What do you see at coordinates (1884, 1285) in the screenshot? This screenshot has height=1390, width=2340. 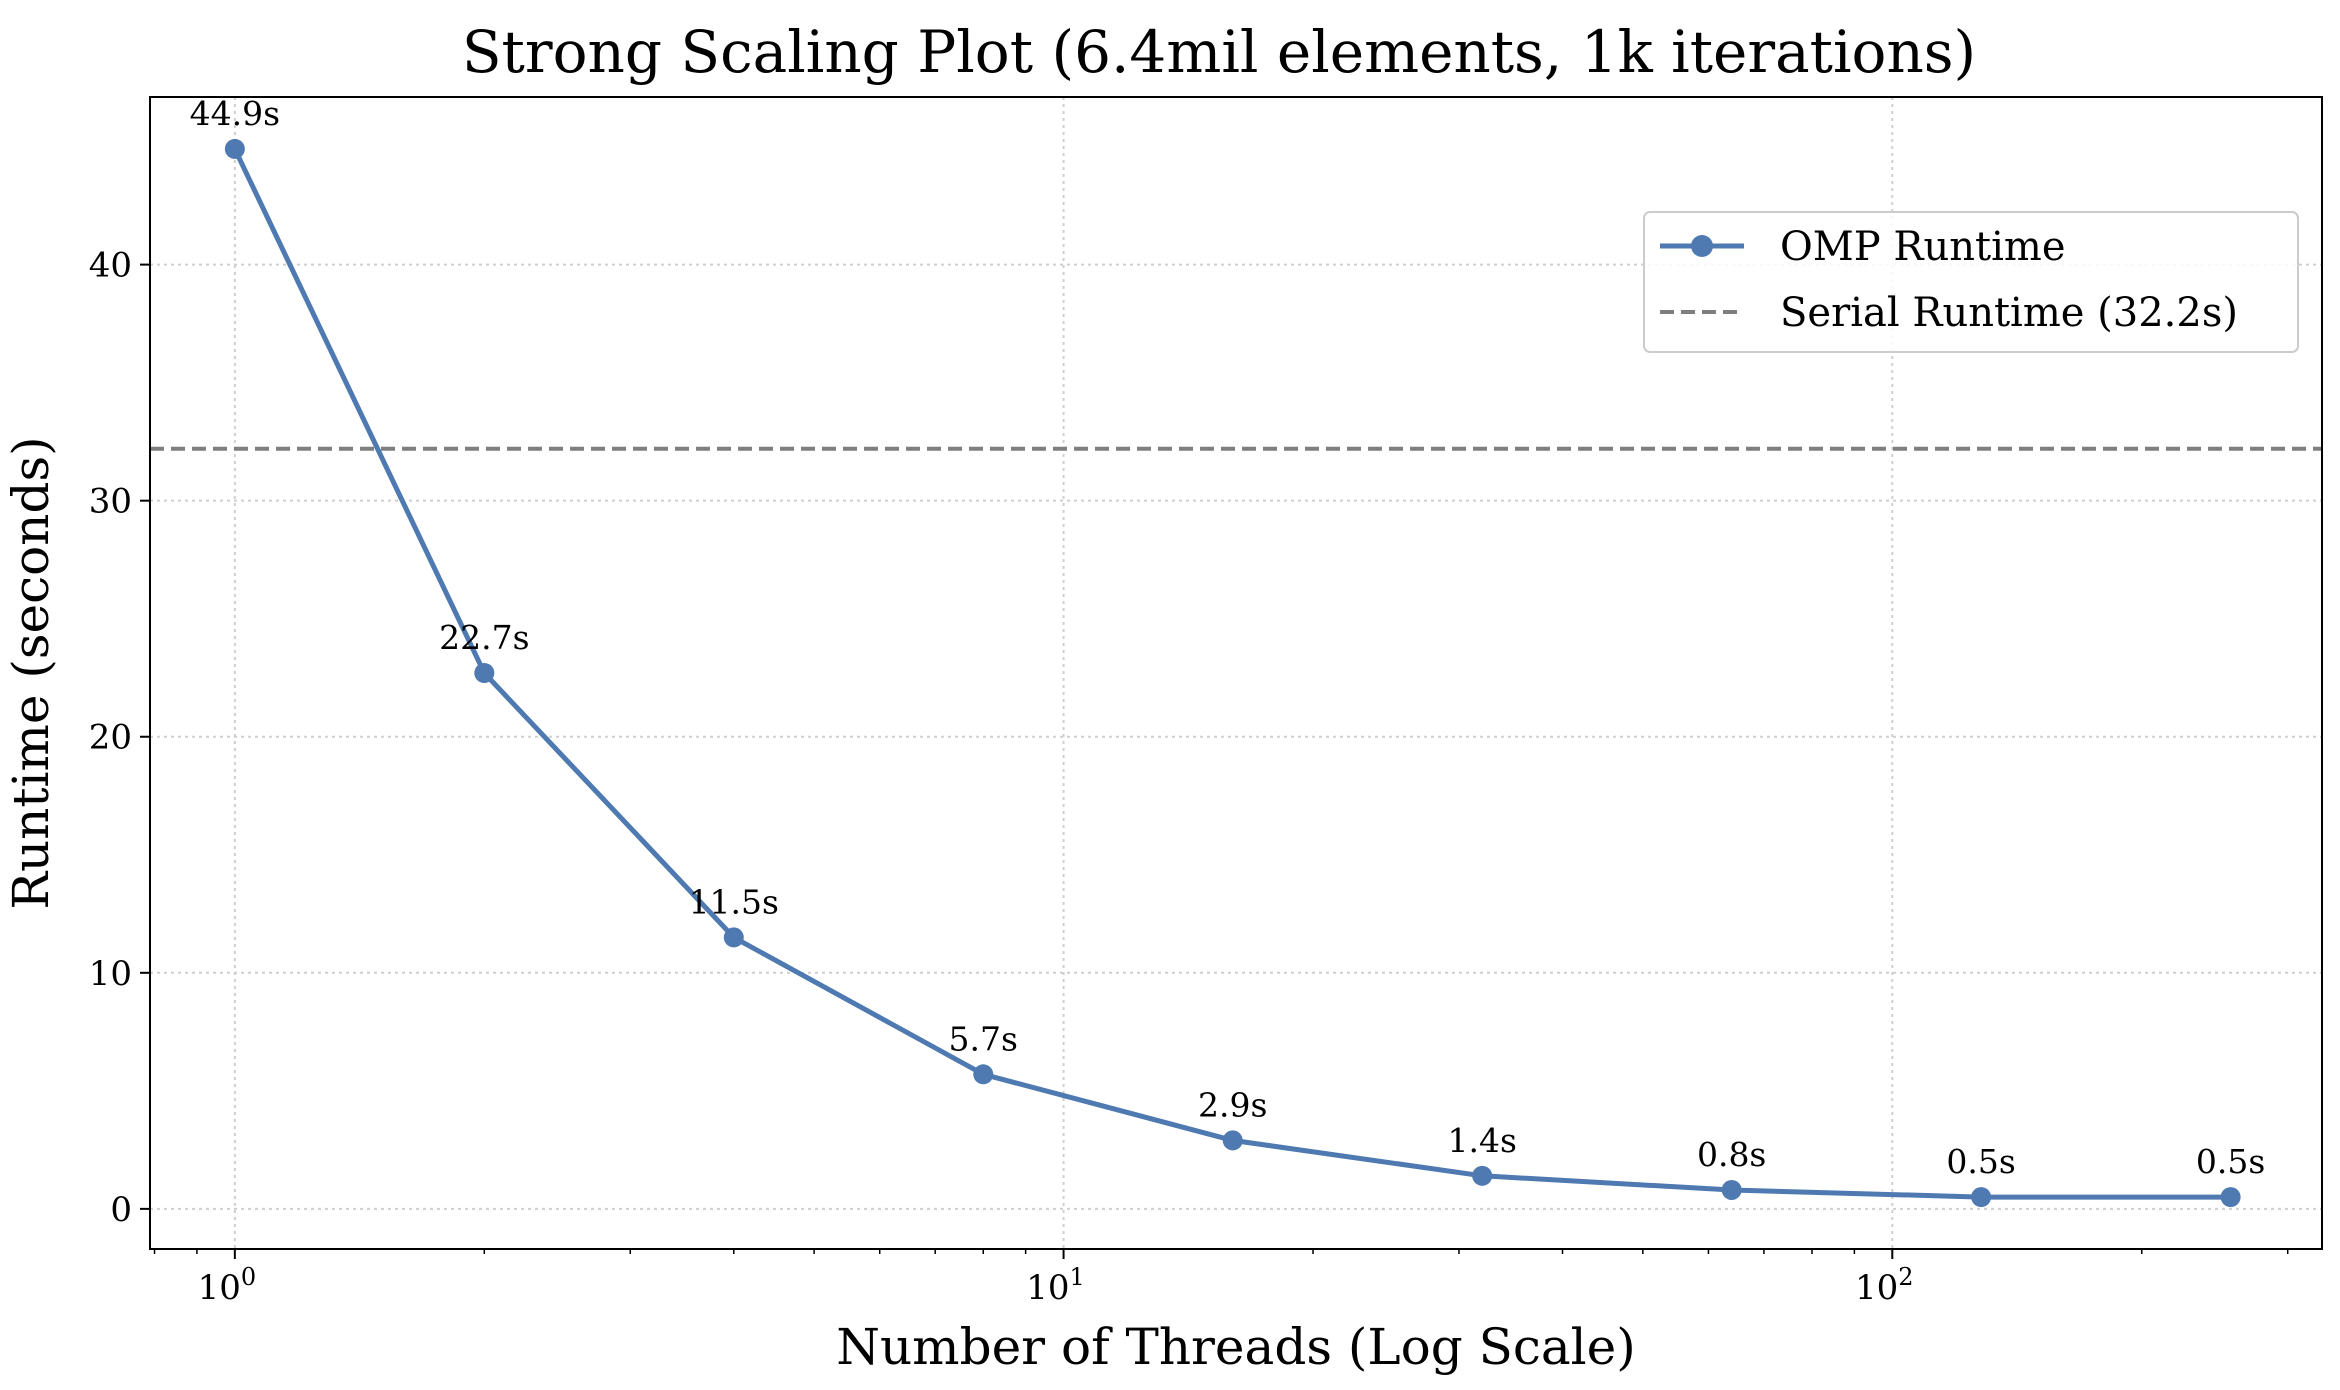 I see `x-tick-label: 10²` at bounding box center [1884, 1285].